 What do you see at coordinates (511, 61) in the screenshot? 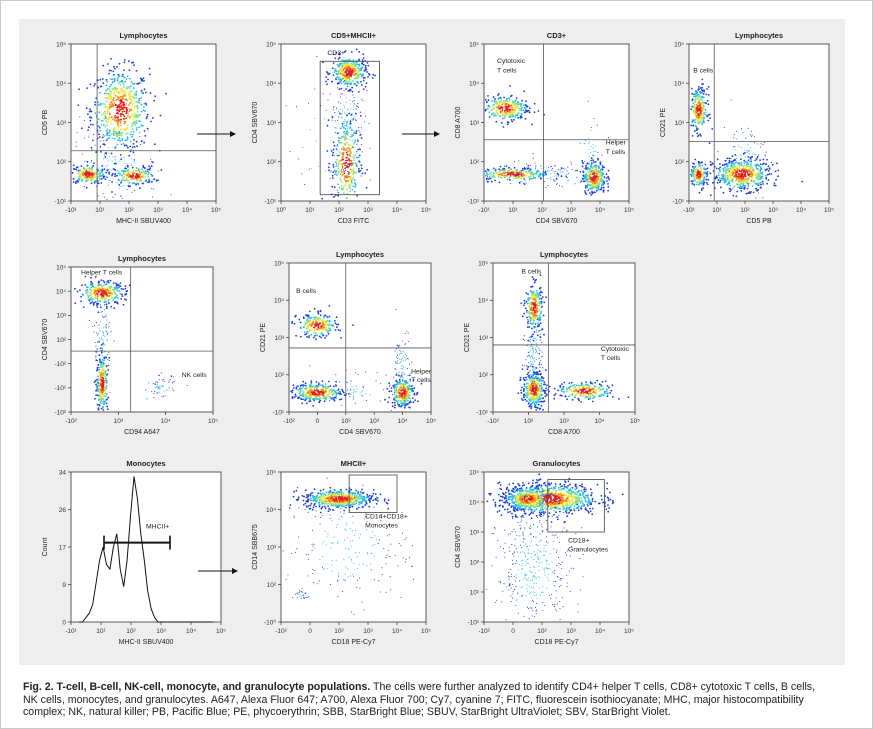
I see `population-label: Cytotoxic` at bounding box center [511, 61].